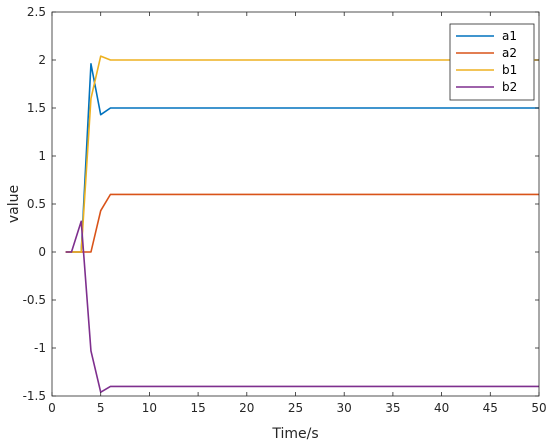  What do you see at coordinates (34, 300) in the screenshot?
I see `y-tick-label: -0.5` at bounding box center [34, 300].